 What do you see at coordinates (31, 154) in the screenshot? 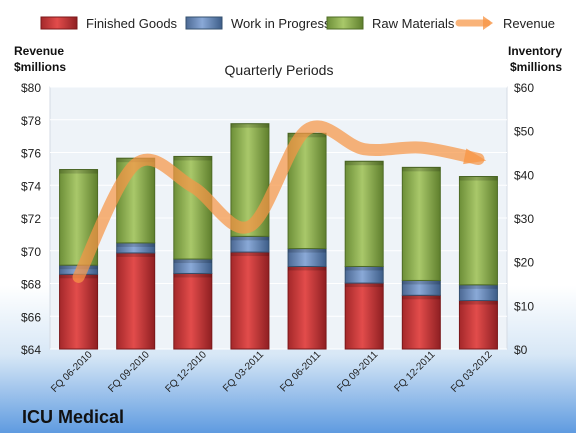
I see `left-axis-tick: $76` at bounding box center [31, 154].